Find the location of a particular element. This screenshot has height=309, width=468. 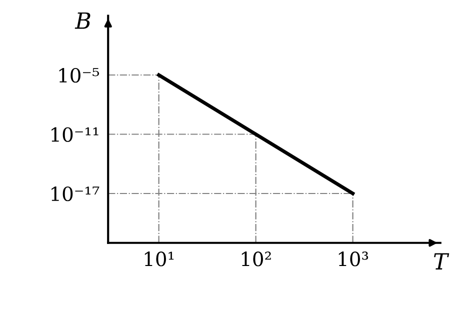

y-tick-label: 10⁻⁵ is located at coordinates (79, 75).